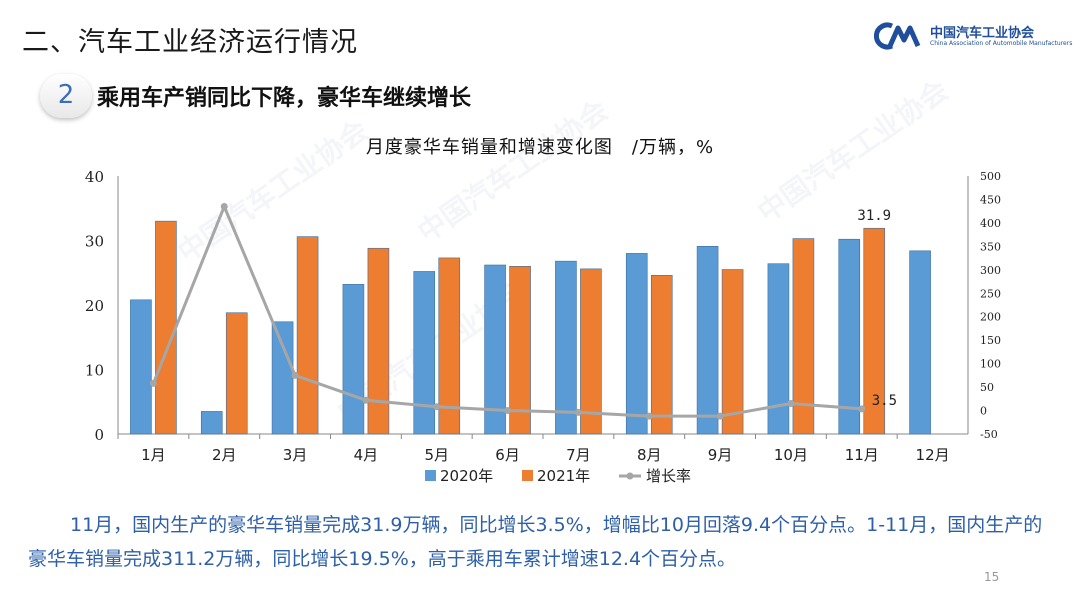 The image size is (1080, 604). I want to click on subsection-number: 2, so click(66, 95).